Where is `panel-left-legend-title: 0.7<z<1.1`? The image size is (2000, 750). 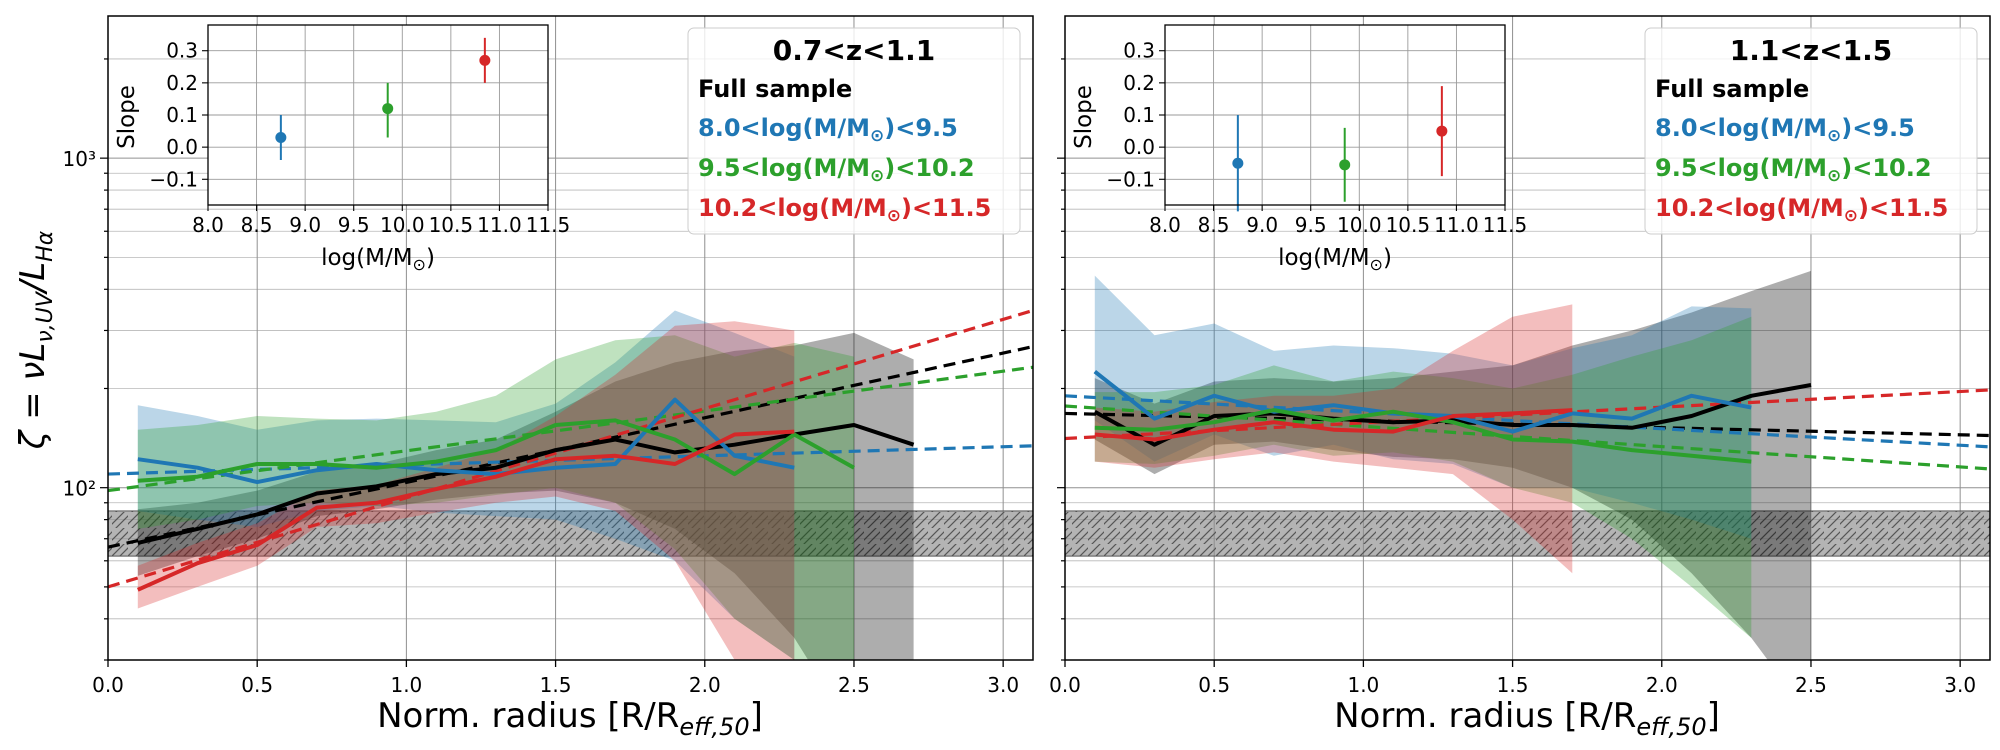 panel-left-legend-title: 0.7<z<1.1 is located at coordinates (854, 50).